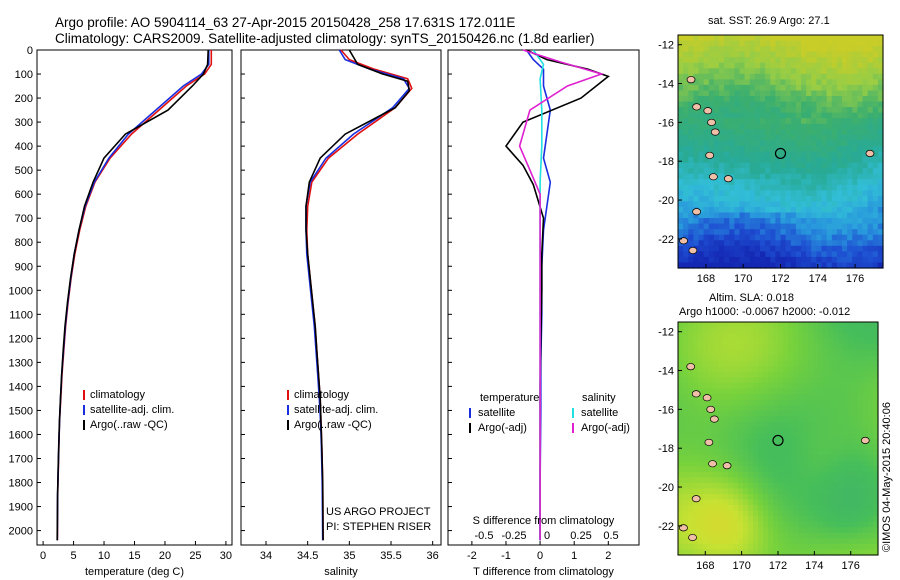 The height and width of the screenshot is (580, 900). I want to click on salinity-series-argorawqc, so click(358, 295).